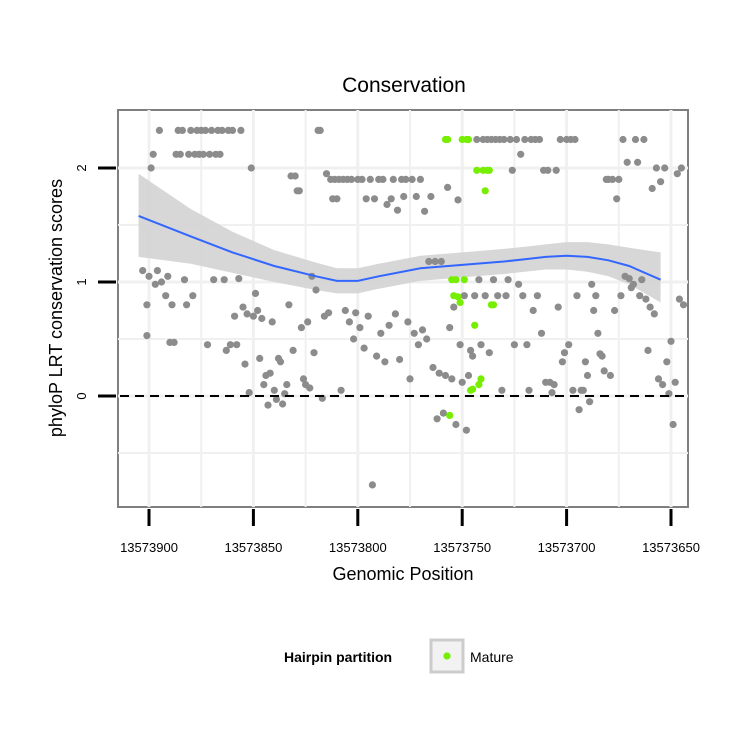 Image resolution: width=750 pixels, height=750 pixels. Describe the element at coordinates (56, 308) in the screenshot. I see `y-axis-title: phyloP LRT conservation scores` at that location.